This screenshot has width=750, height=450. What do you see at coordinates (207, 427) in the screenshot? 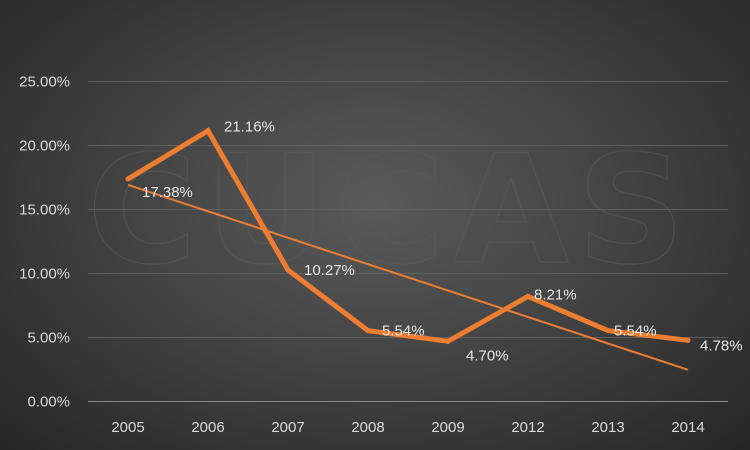
I see `x-tick-label: 2006` at bounding box center [207, 427].